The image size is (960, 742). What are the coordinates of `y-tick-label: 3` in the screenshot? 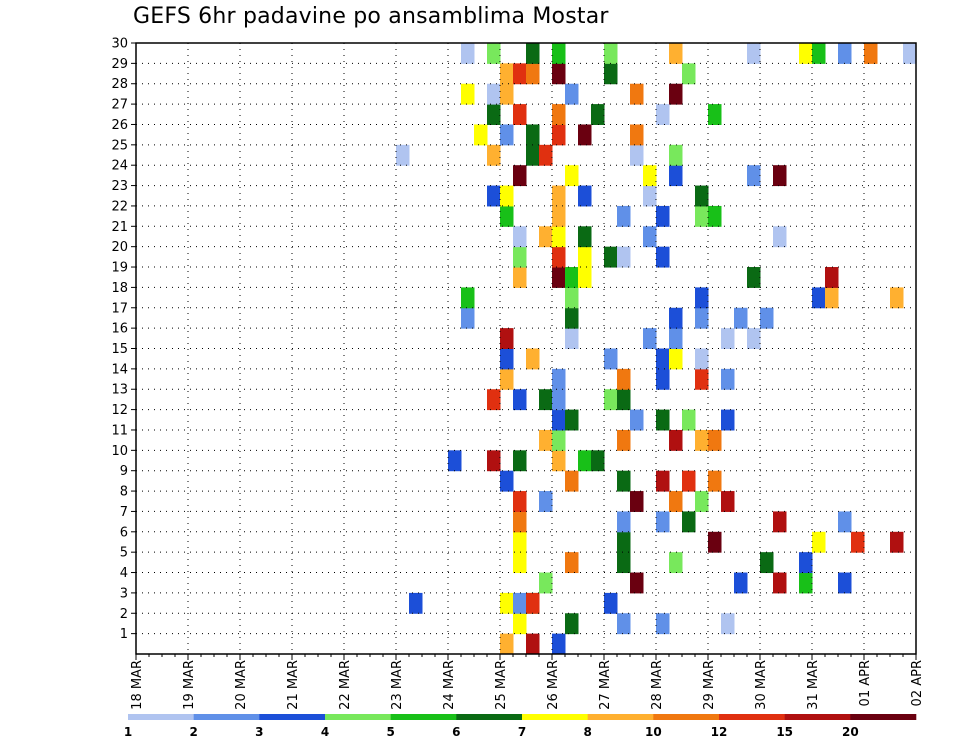 It's located at (124, 593).